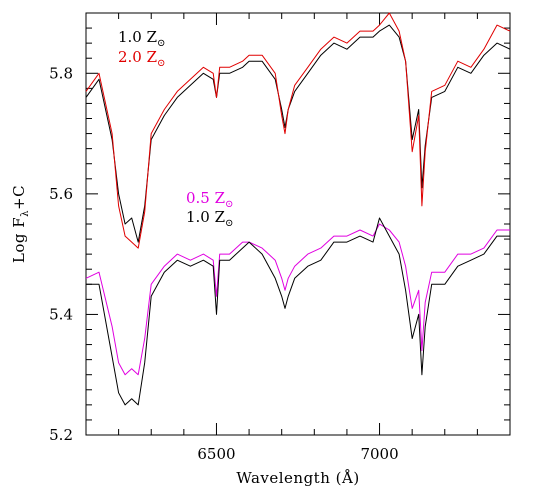 The width and height of the screenshot is (560, 494). I want to click on legend-entry-3-text: 0.5 Z, so click(205, 198).